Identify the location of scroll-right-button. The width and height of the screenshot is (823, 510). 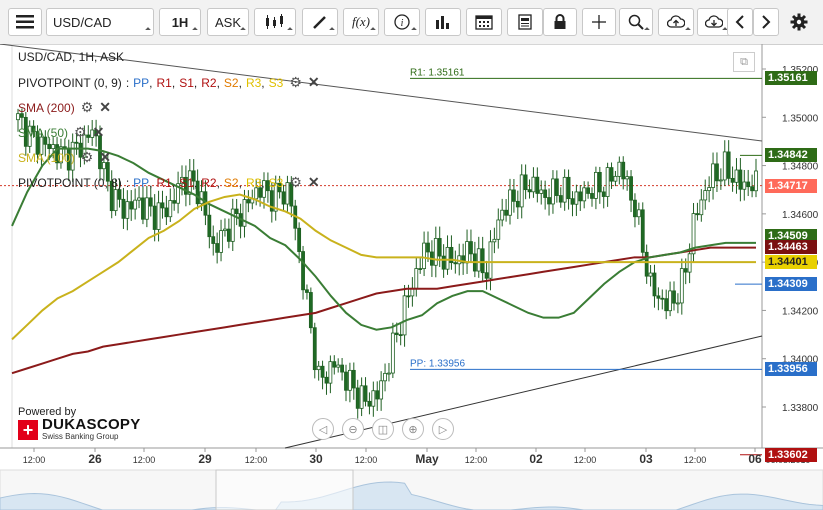
(766, 22).